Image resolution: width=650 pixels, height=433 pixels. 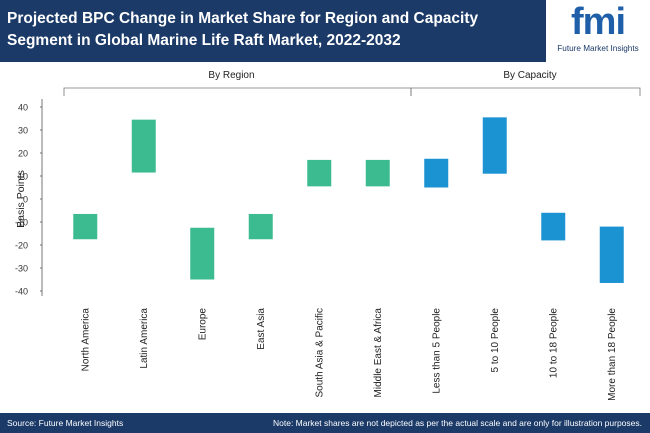 What do you see at coordinates (598, 22) in the screenshot?
I see `logo-mark: fmi` at bounding box center [598, 22].